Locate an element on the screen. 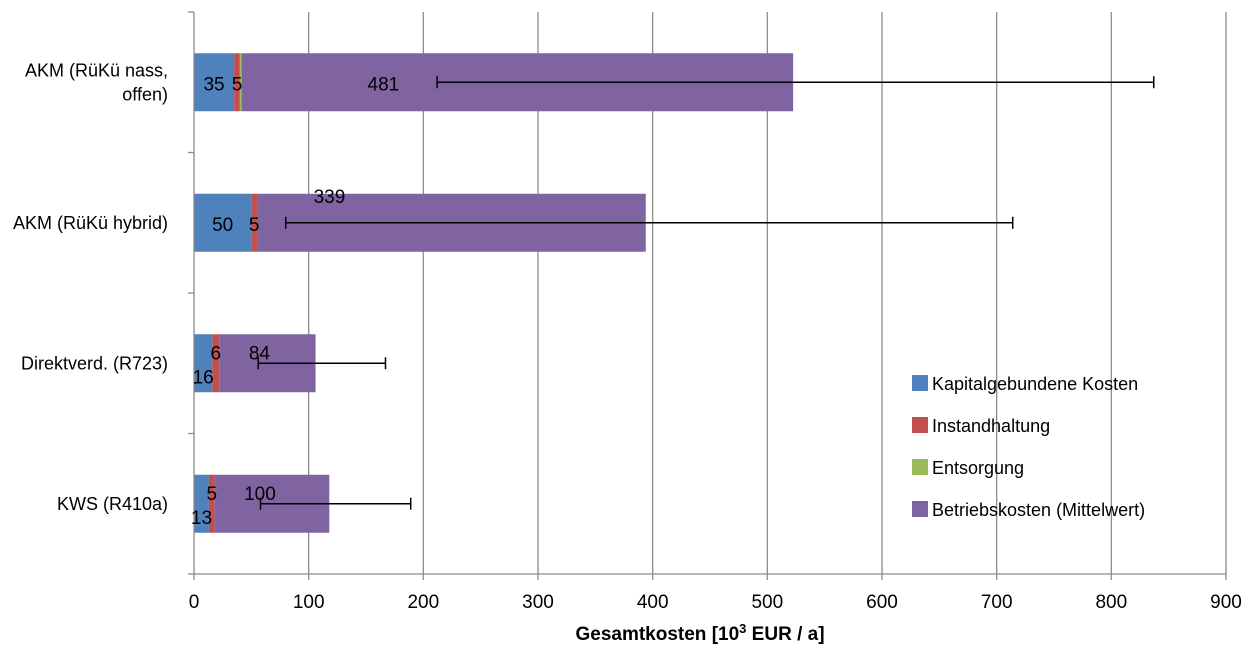 The image size is (1252, 648). category-label: Direktverd. (R723) is located at coordinates (94, 363).